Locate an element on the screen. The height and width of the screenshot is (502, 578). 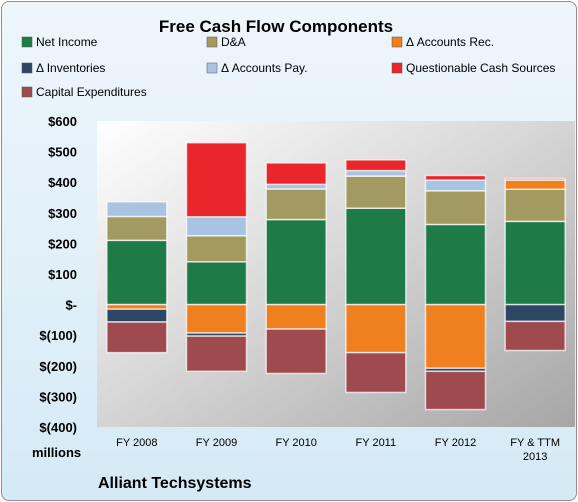
y-tick-label: $400 is located at coordinates (62, 182).